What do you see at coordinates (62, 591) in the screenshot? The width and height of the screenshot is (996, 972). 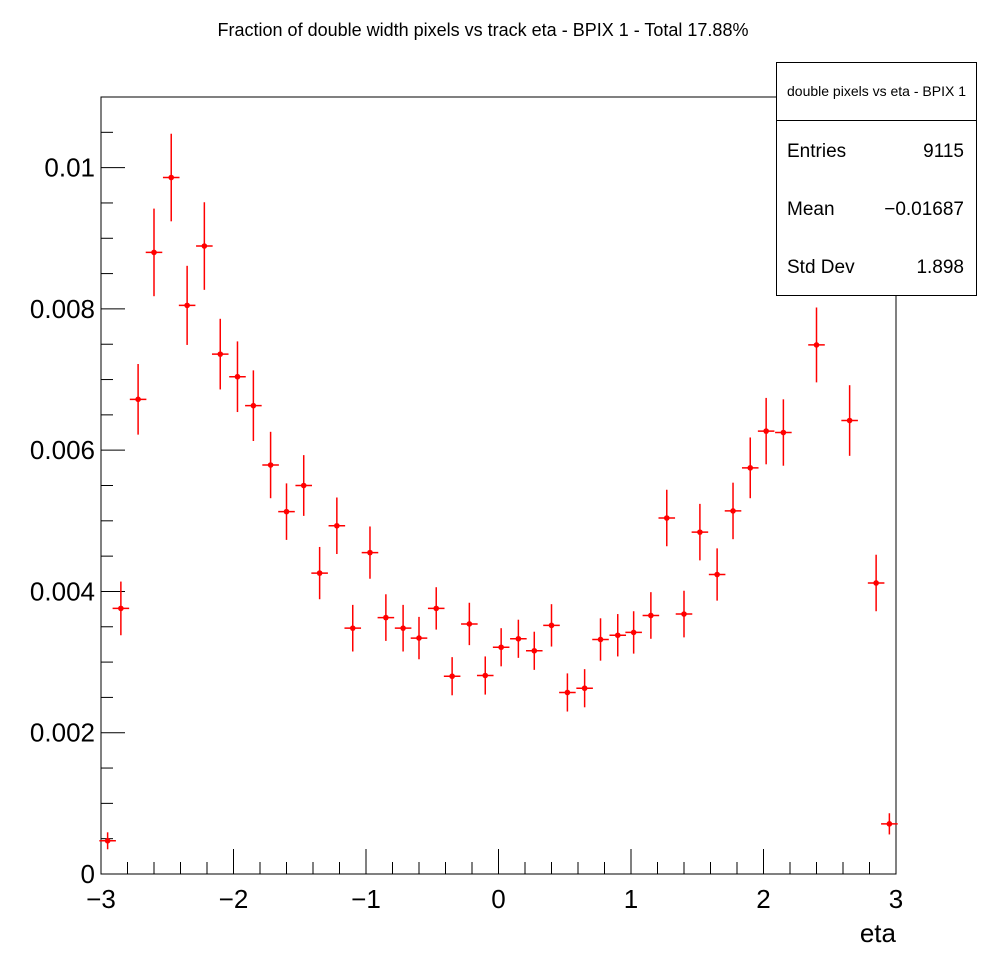 I see `y-tick-label: 0.004` at bounding box center [62, 591].